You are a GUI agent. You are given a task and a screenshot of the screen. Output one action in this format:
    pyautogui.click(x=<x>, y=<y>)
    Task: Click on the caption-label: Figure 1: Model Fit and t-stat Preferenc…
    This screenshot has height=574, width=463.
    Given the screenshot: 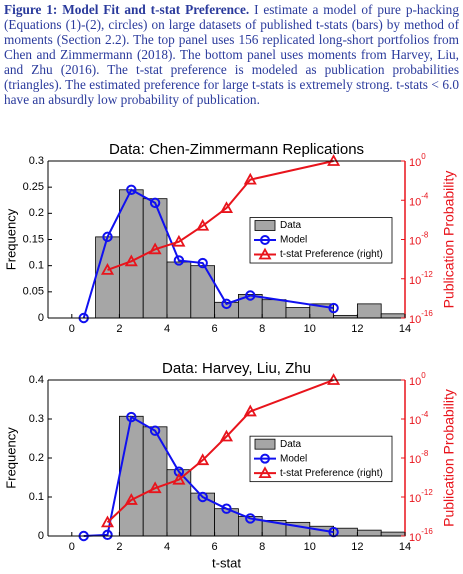 What is the action you would take?
    pyautogui.click(x=127, y=9)
    